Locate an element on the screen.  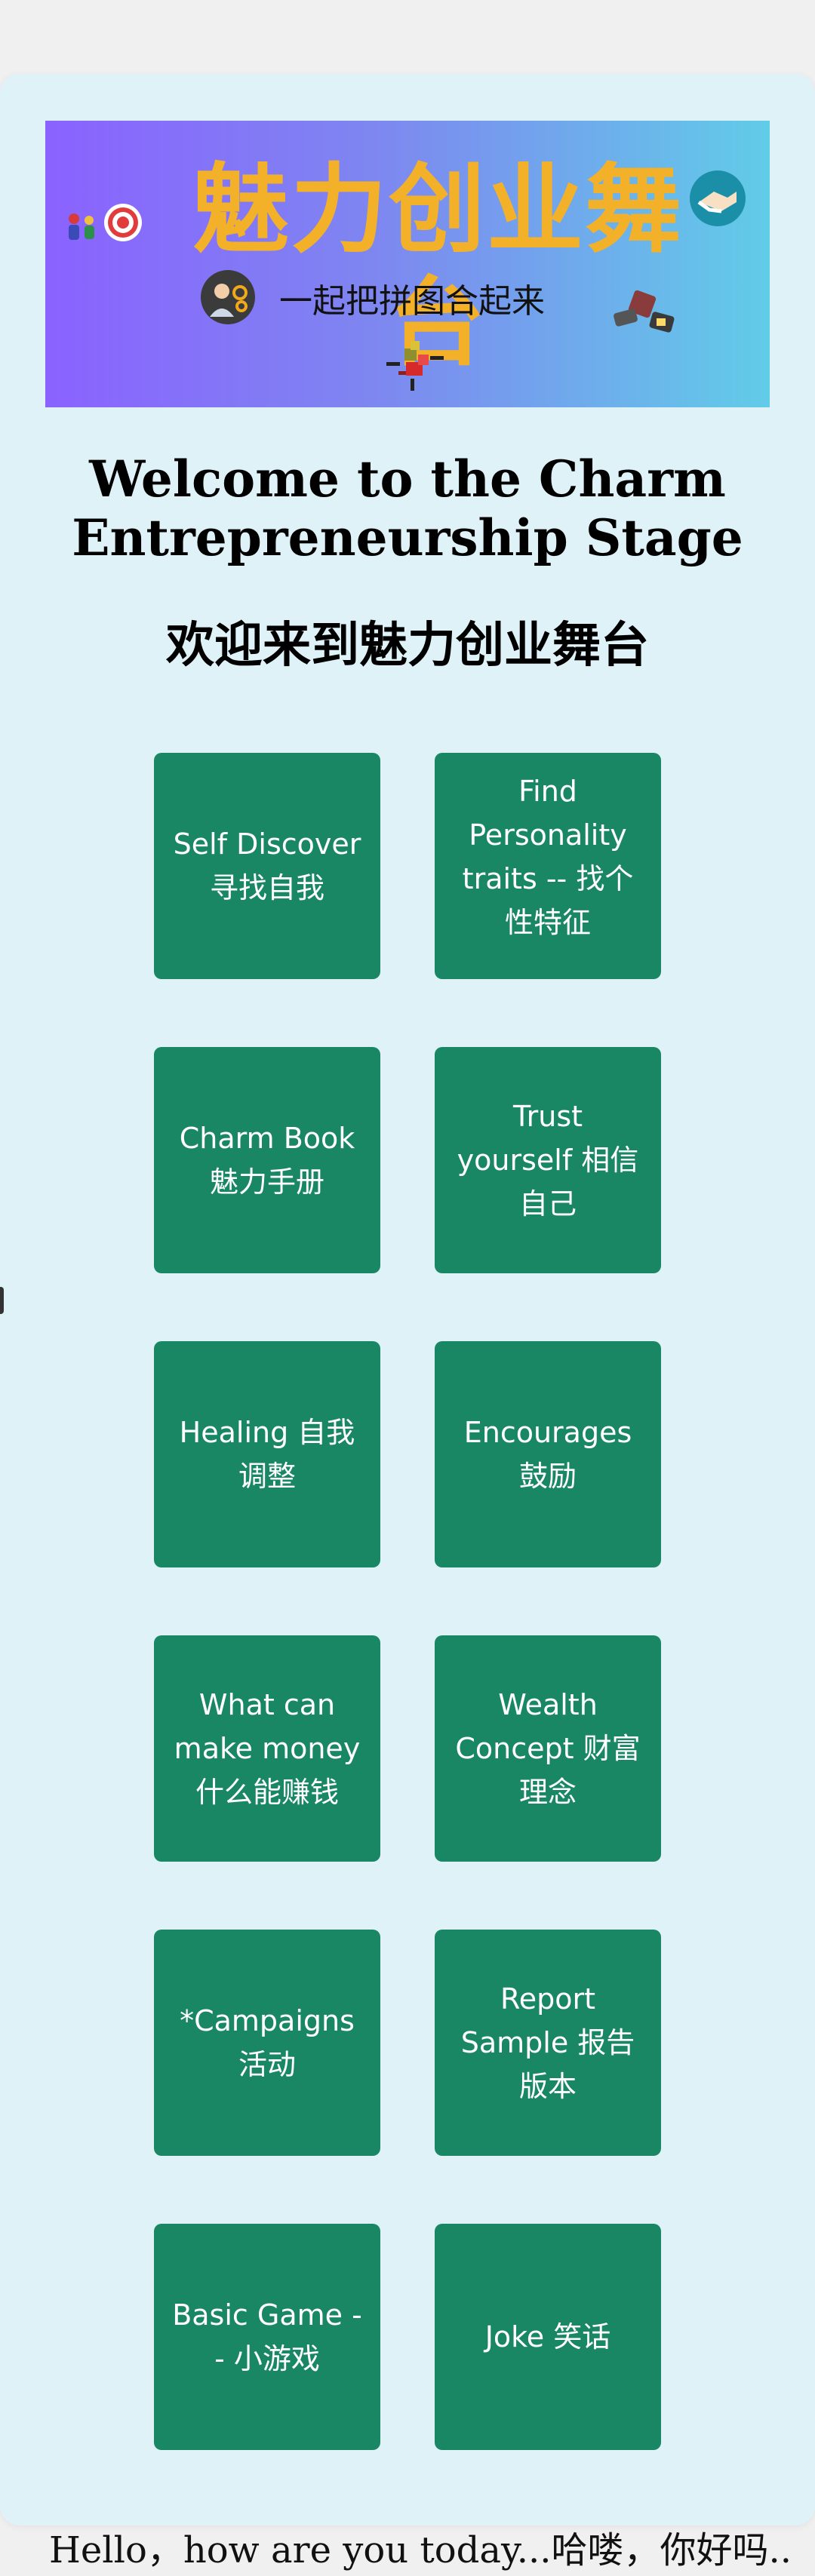
welcome-heading-cn: 欢迎来到魅力创业舞台 is located at coordinates (407, 646).